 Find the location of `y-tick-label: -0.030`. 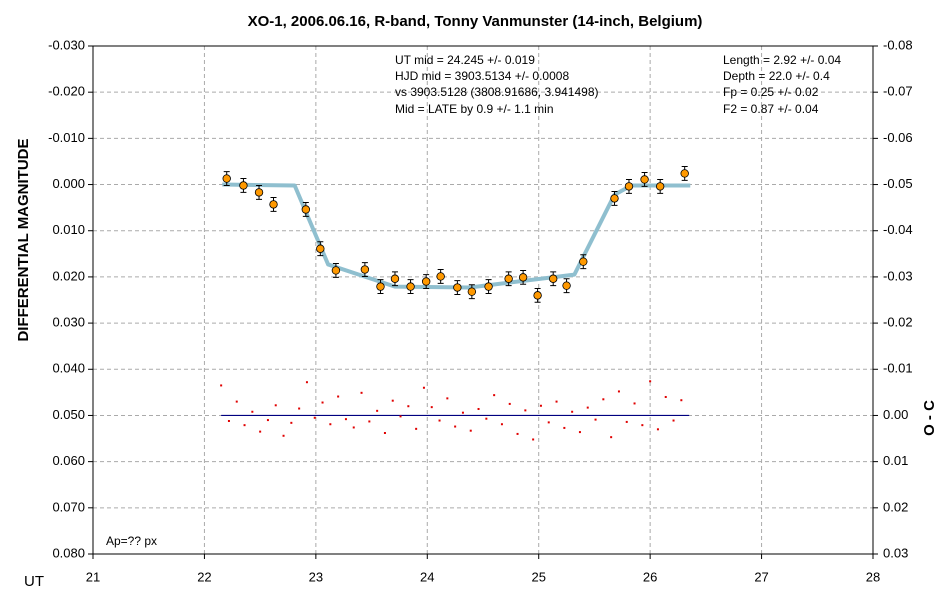

y-tick-label: -0.030 is located at coordinates (66, 44).